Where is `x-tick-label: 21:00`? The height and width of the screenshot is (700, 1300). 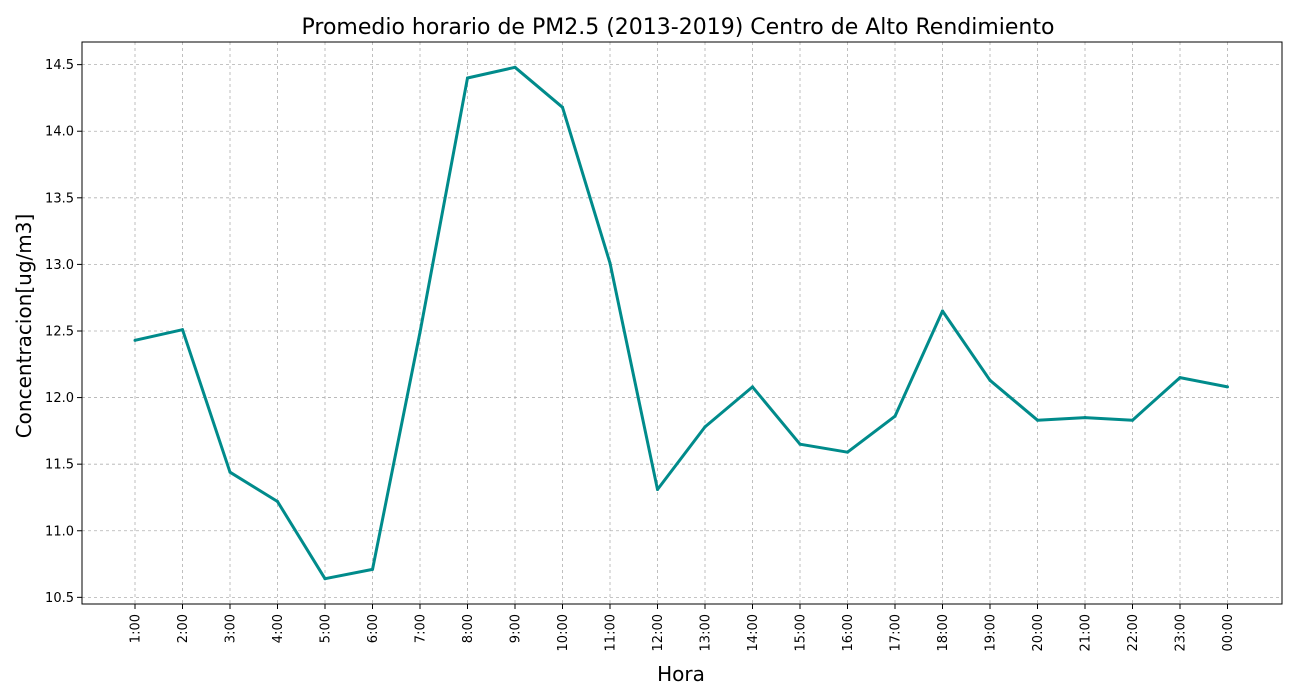
x-tick-label: 21:00 is located at coordinates (1086, 632).